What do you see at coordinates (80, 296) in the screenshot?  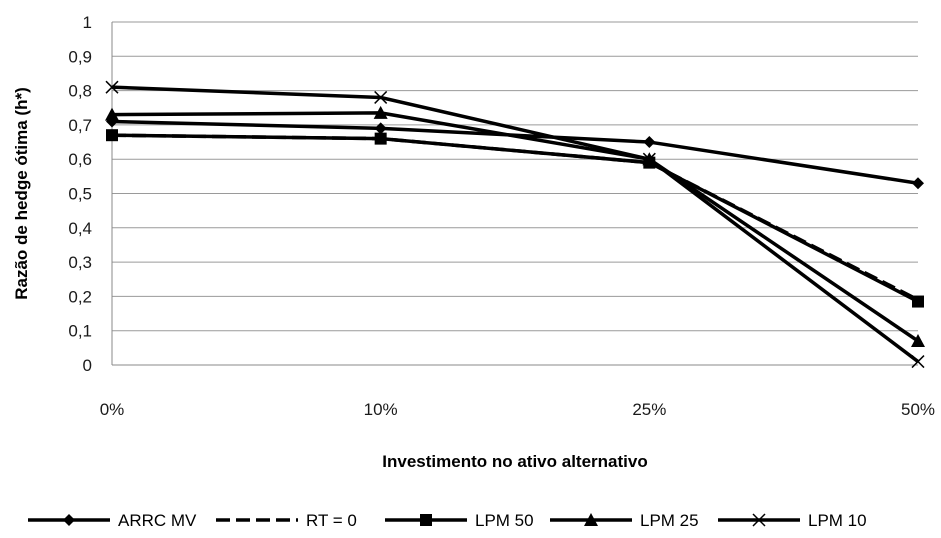 I see `y-tick-label: 0,2` at bounding box center [80, 296].